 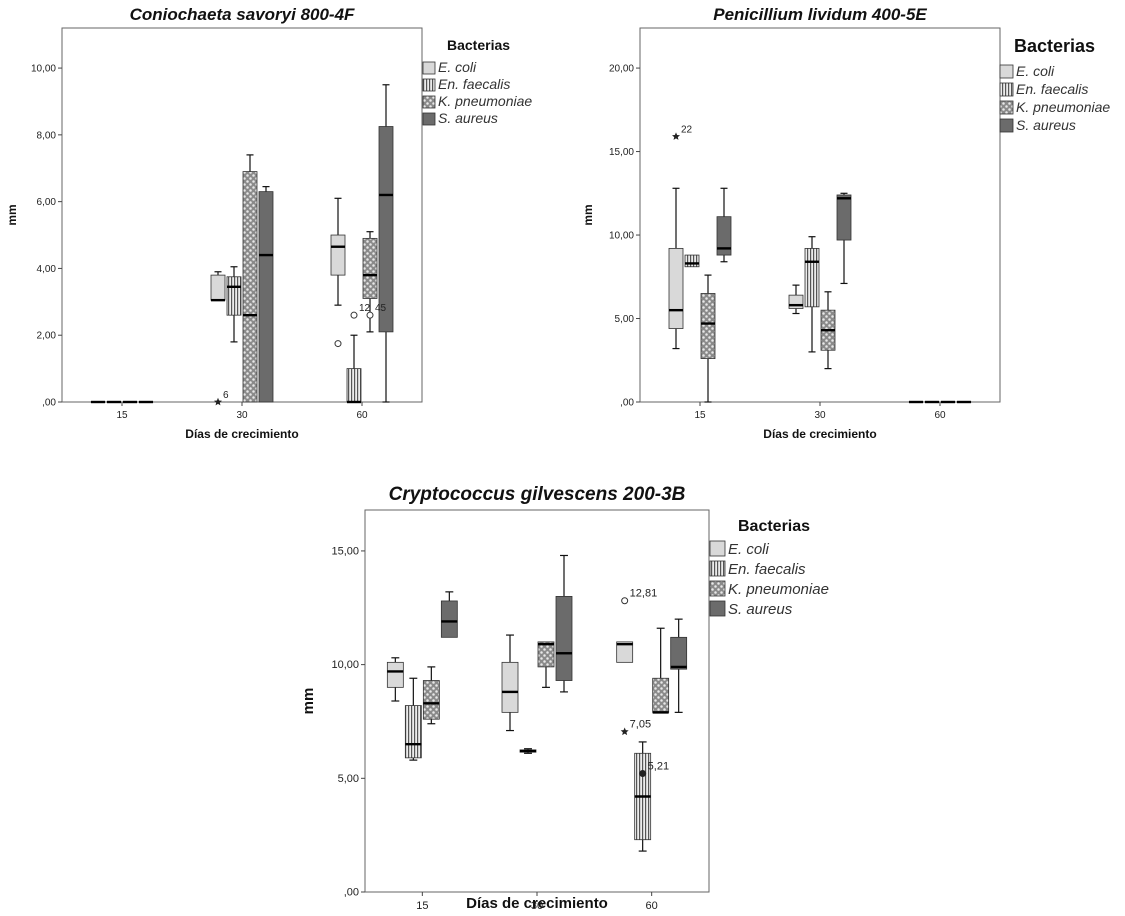 What do you see at coordinates (47, 135) in the screenshot?
I see `y-tick-label: 8,00` at bounding box center [47, 135].